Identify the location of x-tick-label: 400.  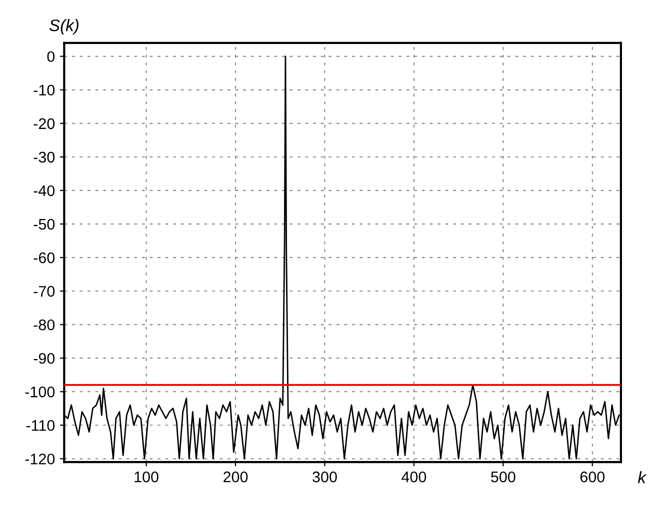
(414, 477).